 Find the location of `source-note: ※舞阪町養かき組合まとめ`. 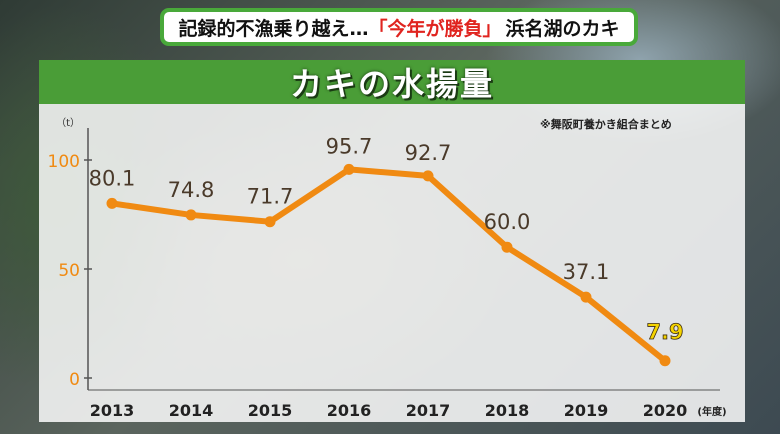

source-note: ※舞阪町養かき組合まとめ is located at coordinates (606, 124).